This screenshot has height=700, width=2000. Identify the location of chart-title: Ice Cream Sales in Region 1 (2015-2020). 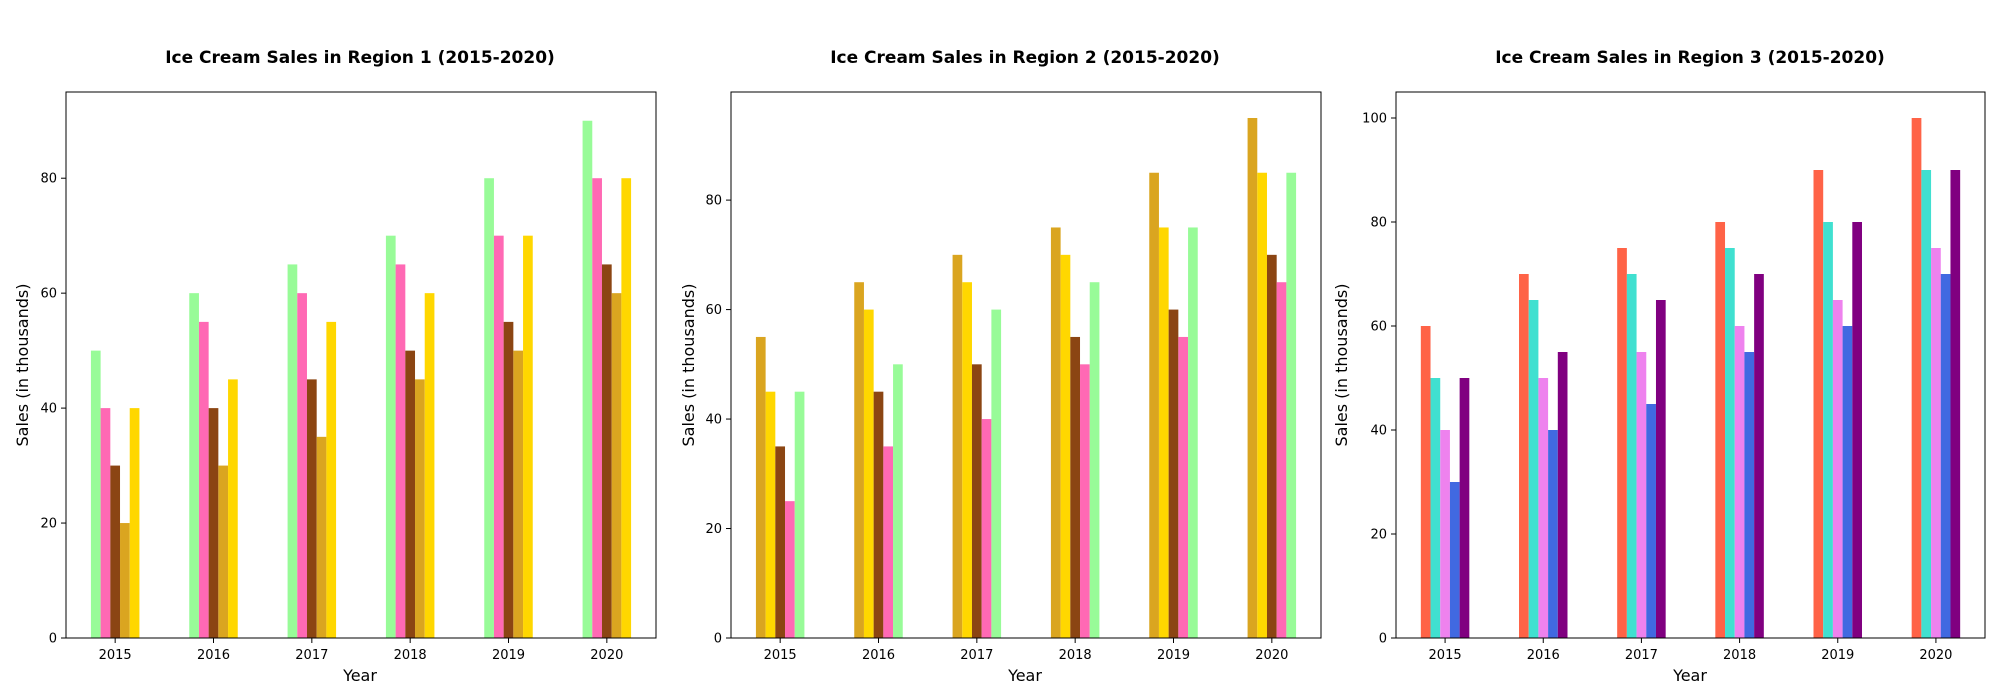
(360, 58).